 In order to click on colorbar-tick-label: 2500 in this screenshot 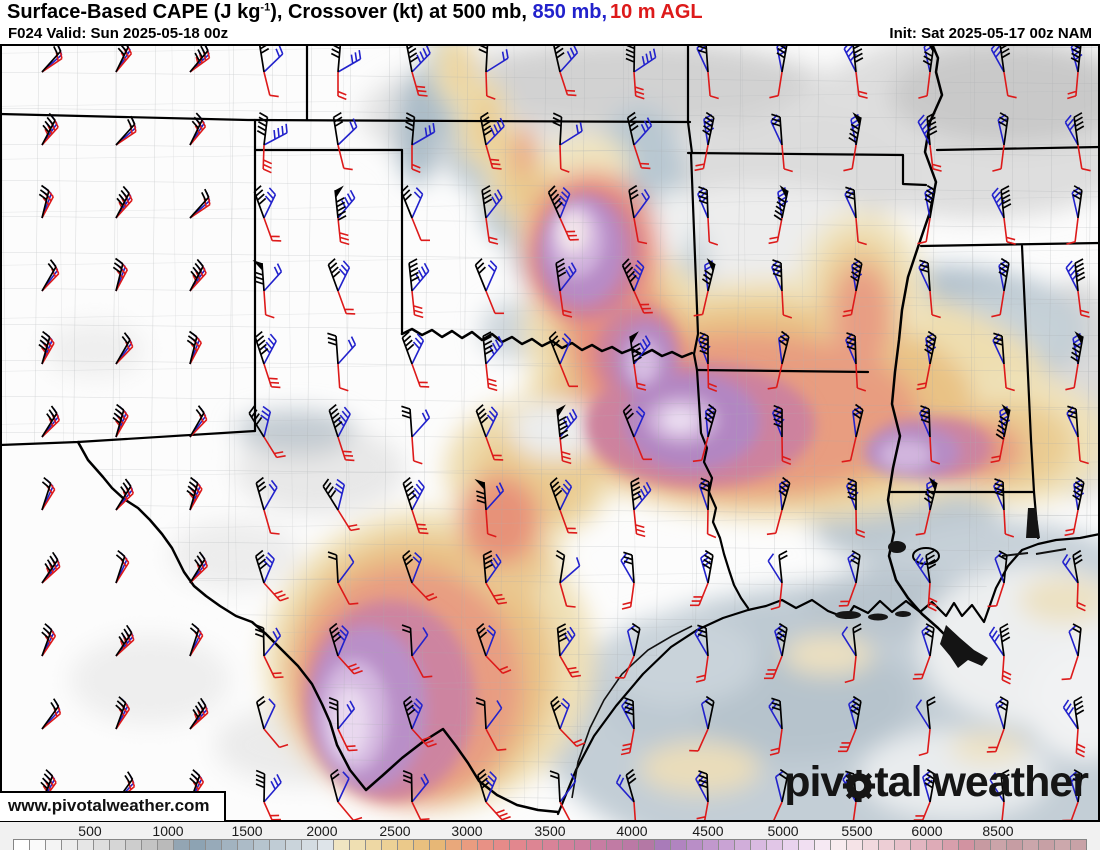, I will do `click(395, 831)`.